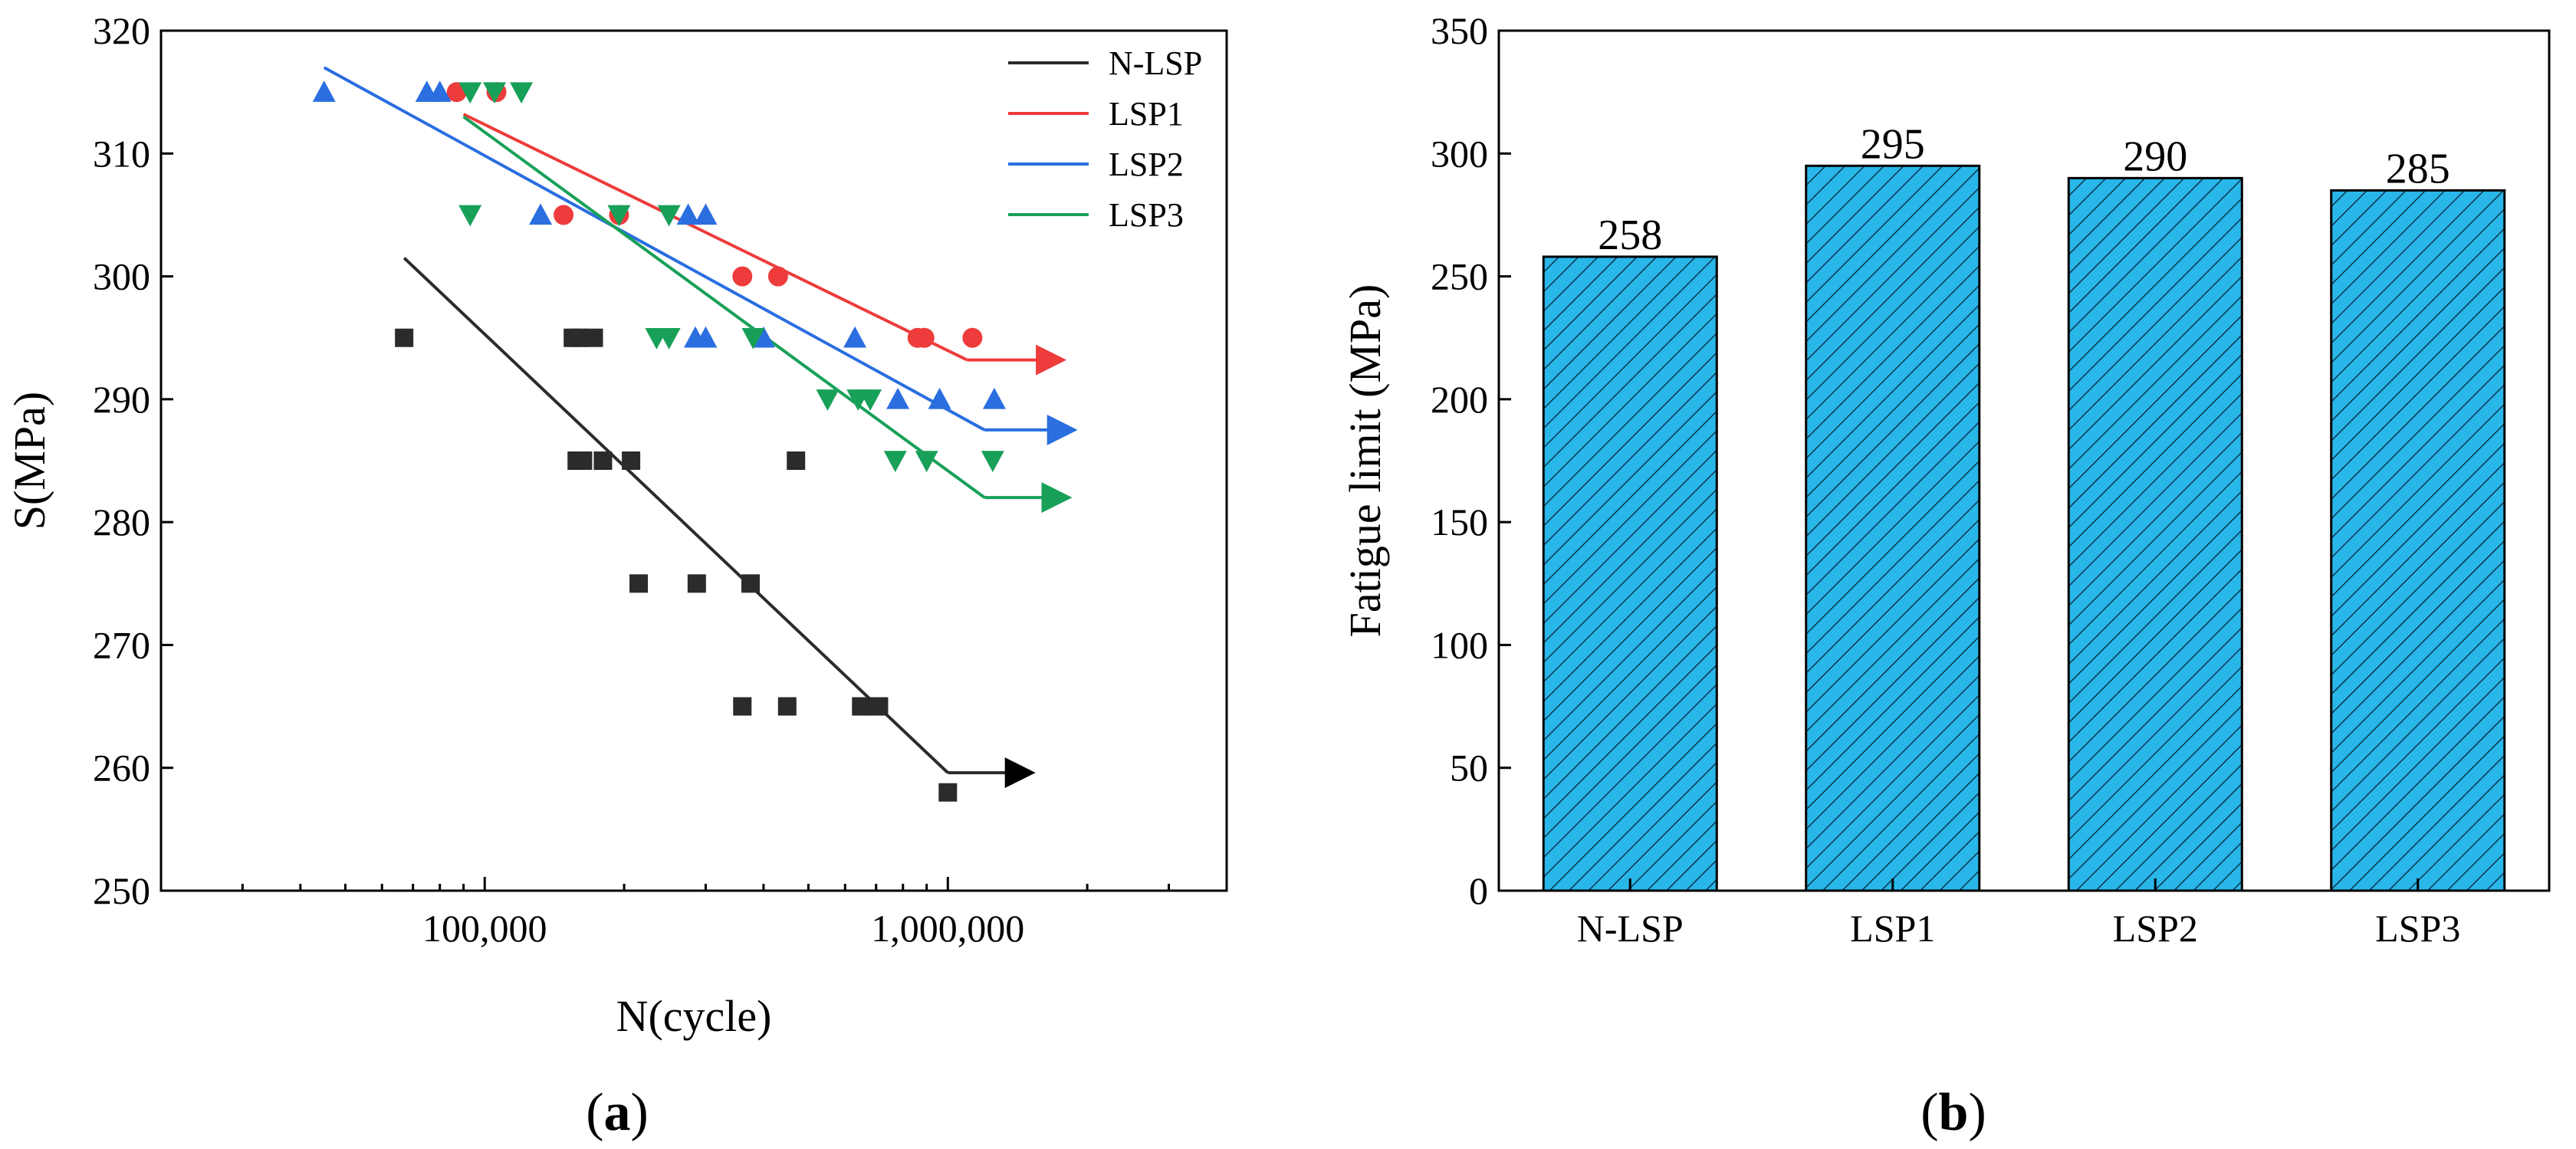 The width and height of the screenshot is (2576, 1149). Describe the element at coordinates (1459, 644) in the screenshot. I see `panel-b-y-tick-label: 100` at that location.